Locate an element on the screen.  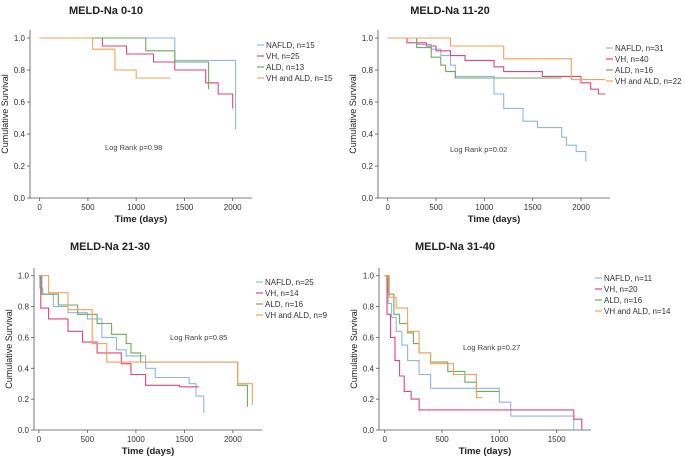
legend-entry: VH, n=40 is located at coordinates (632, 59).